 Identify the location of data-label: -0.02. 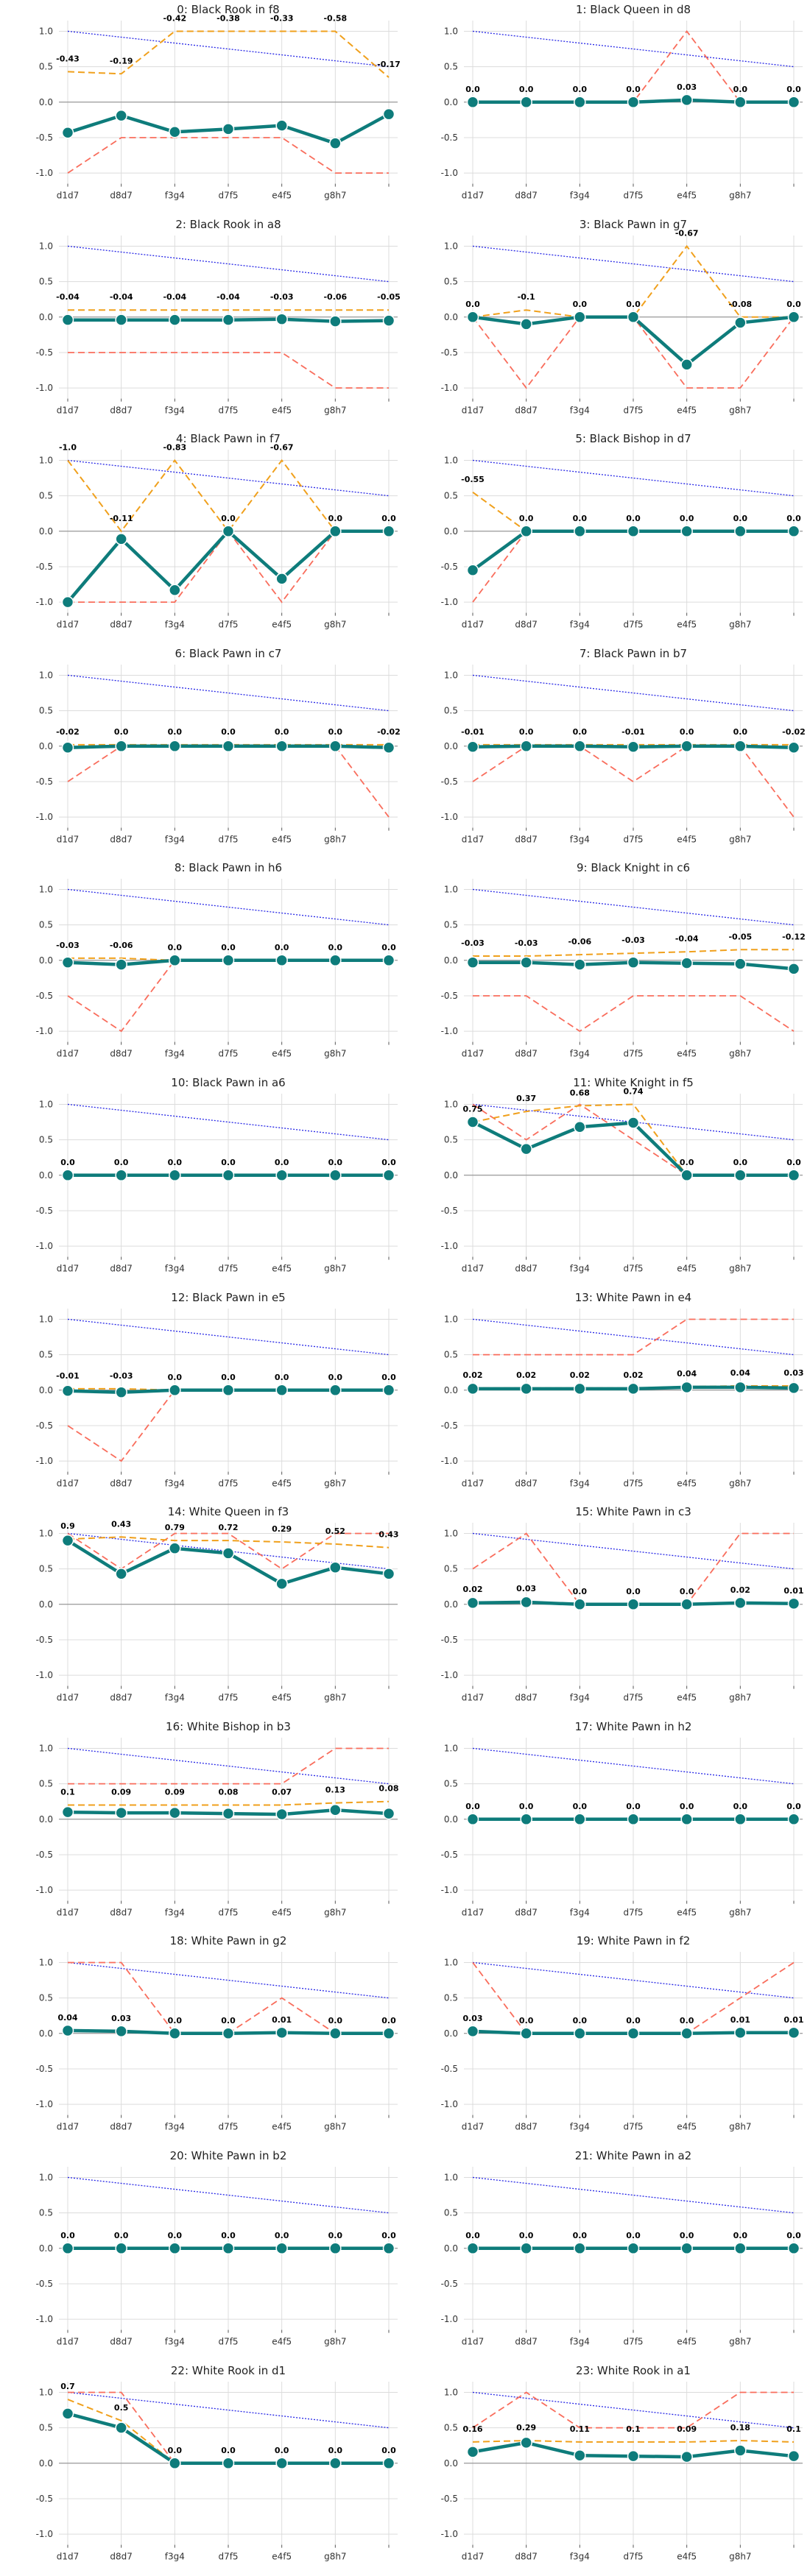
(68, 732).